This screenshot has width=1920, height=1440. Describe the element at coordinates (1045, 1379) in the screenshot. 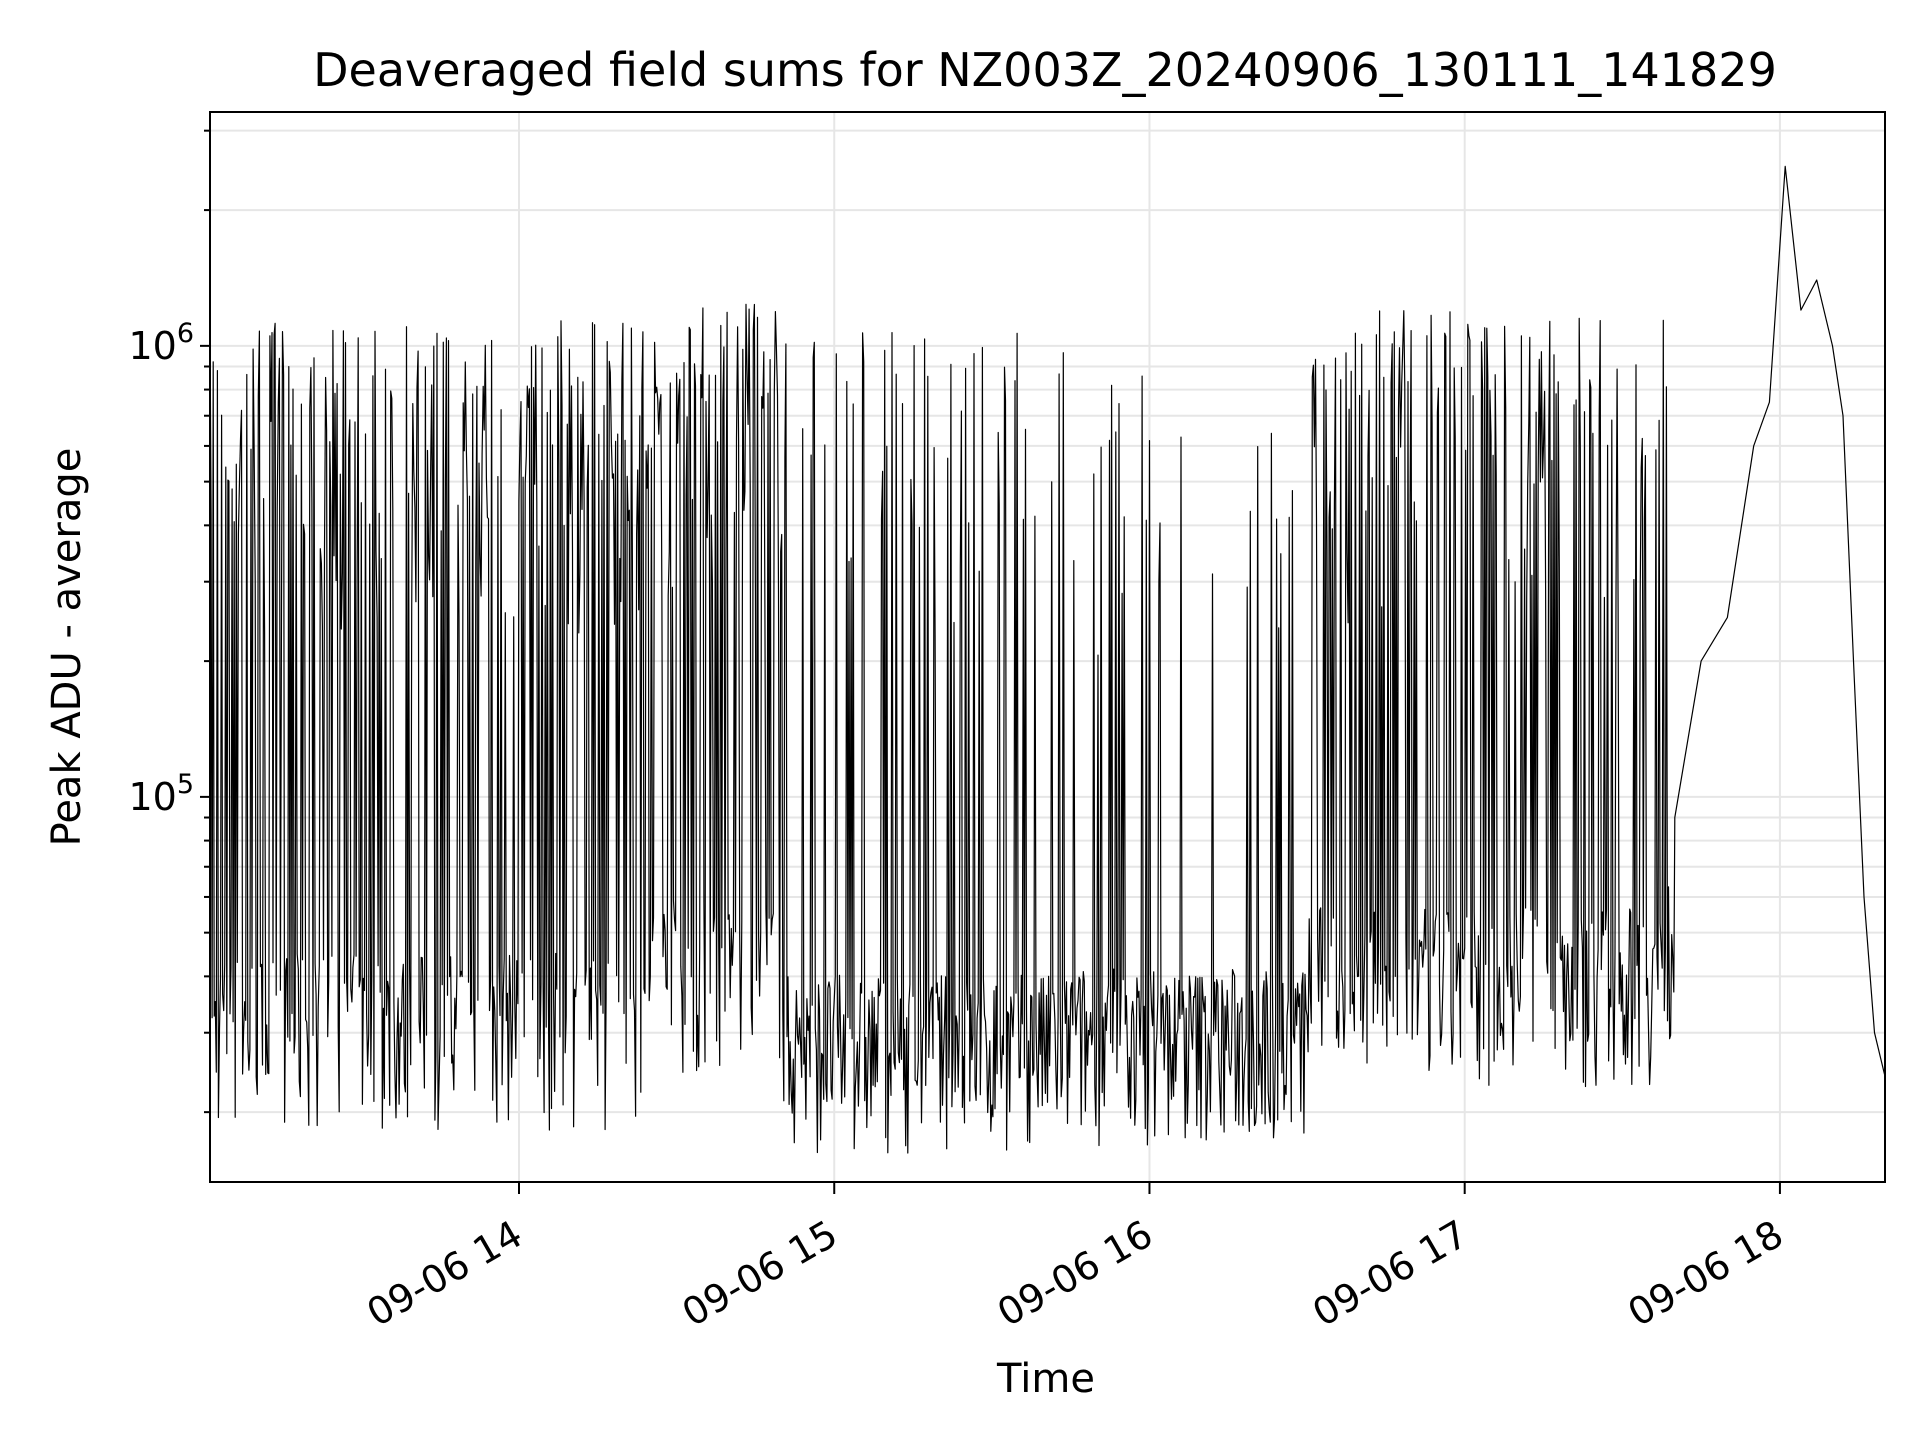

I see `x-axis-label: Time` at that location.